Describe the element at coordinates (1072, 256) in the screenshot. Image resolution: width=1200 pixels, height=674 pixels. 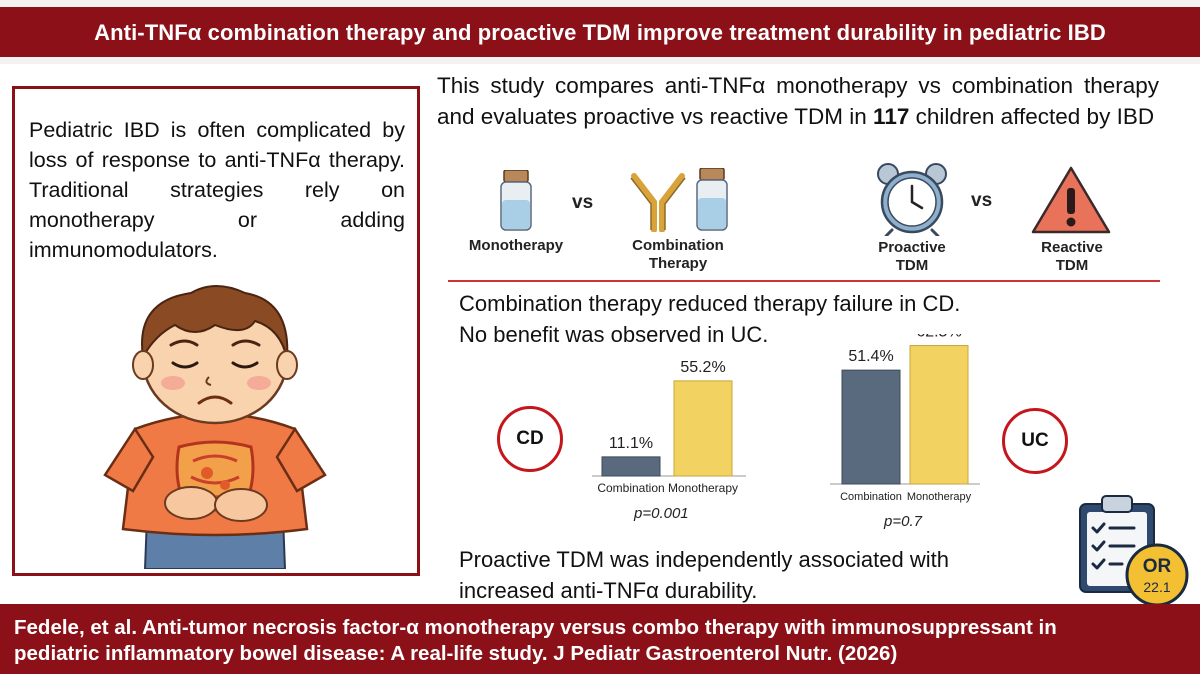
I see `reactive-tdm-label: Reactive TDM` at that location.